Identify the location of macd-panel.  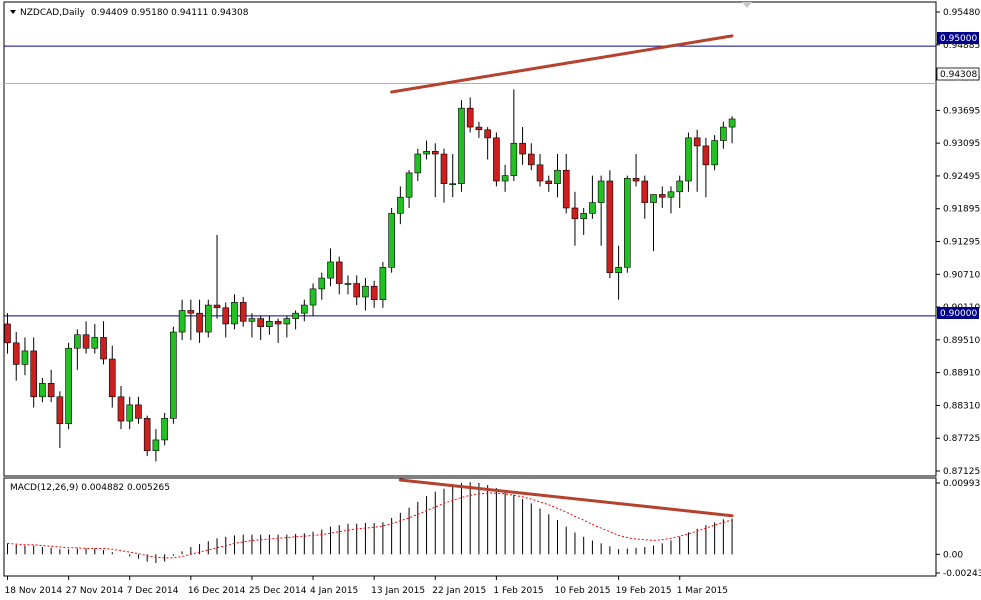
(370, 521).